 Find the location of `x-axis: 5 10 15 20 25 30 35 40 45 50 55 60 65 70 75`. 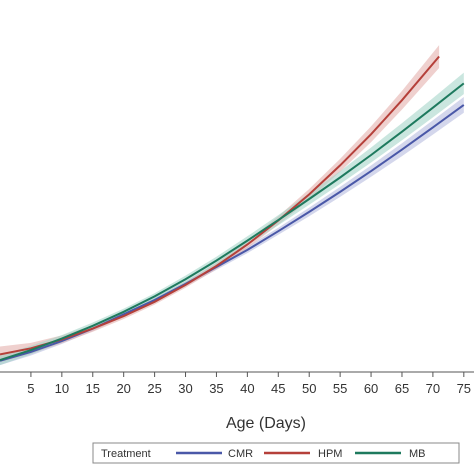

x-axis: 5 10 15 20 25 30 35 40 45 50 55 60 65 70 75 is located at coordinates (237, 383).